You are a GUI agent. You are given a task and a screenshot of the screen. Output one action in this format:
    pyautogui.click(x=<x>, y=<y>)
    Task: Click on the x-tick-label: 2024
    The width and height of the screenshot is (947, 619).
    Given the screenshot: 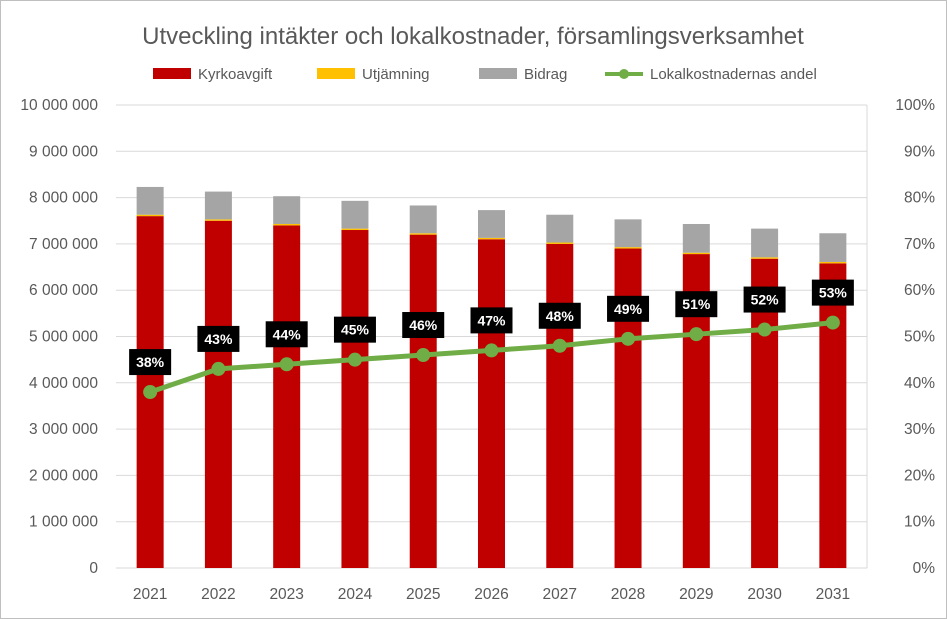 What is the action you would take?
    pyautogui.click(x=355, y=594)
    